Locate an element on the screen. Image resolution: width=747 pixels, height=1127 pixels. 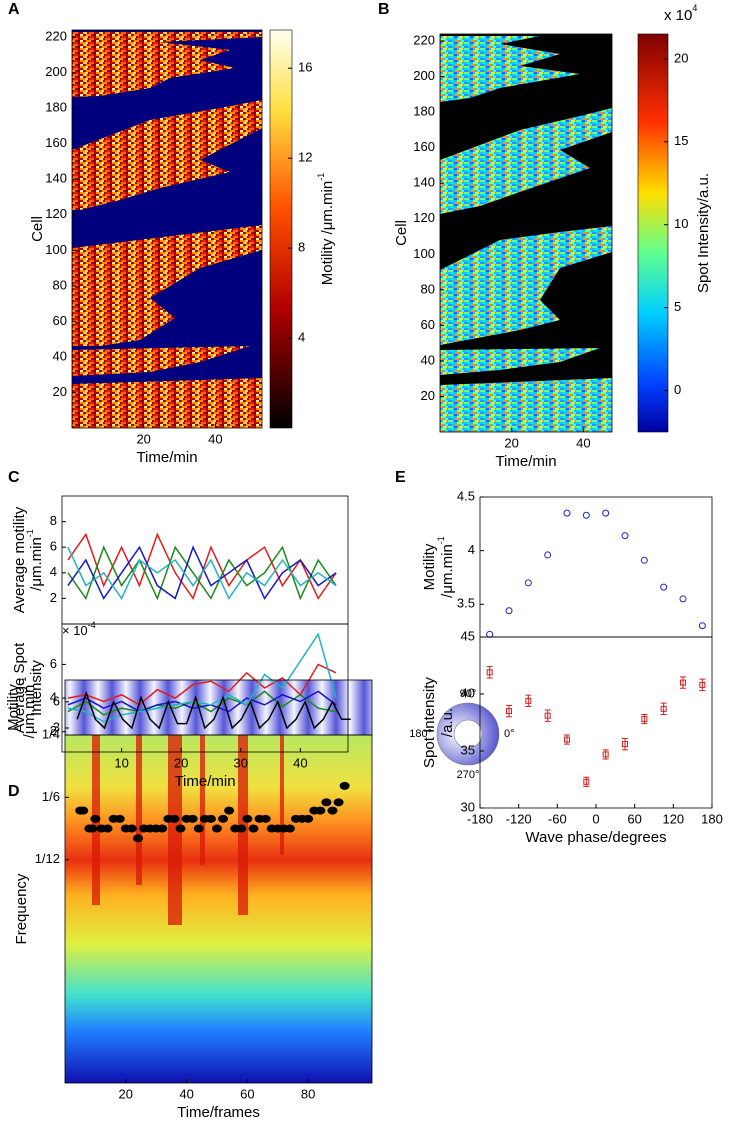
y-axis-label-sup: -1 is located at coordinates (441, 540).